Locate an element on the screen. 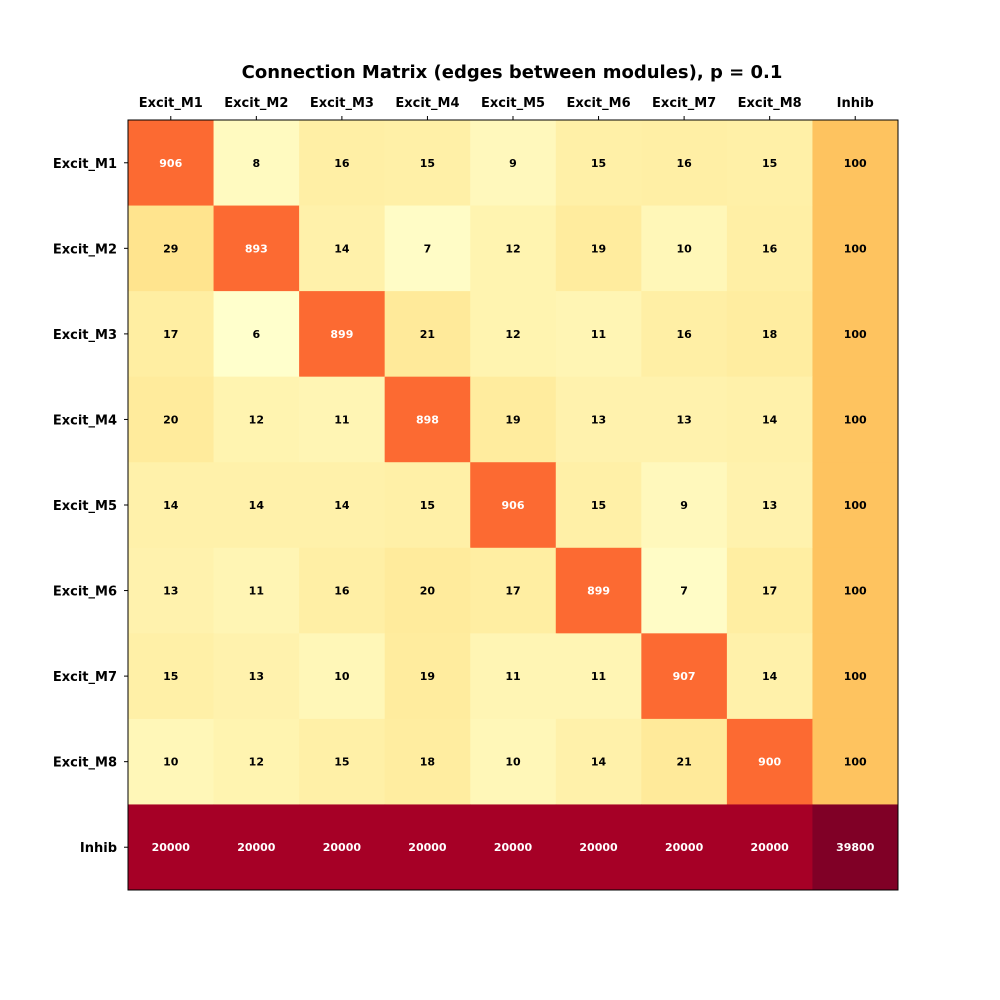  cell-value-label: 8 is located at coordinates (257, 163).